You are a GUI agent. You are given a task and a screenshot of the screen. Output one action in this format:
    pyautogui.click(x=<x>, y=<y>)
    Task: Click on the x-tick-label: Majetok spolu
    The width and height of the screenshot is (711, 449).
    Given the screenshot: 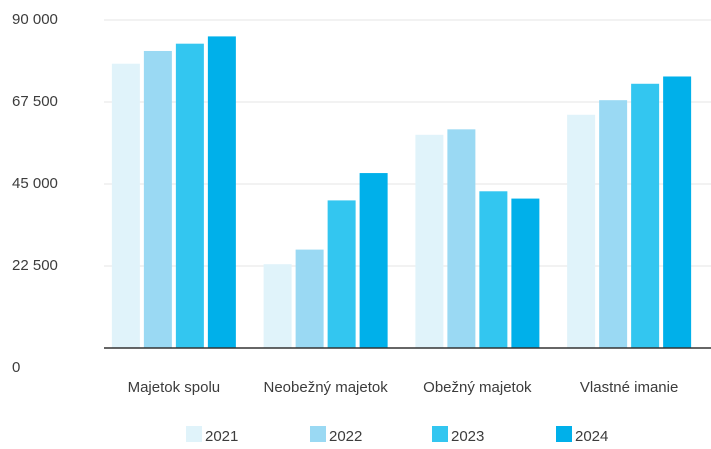 What is the action you would take?
    pyautogui.click(x=174, y=387)
    